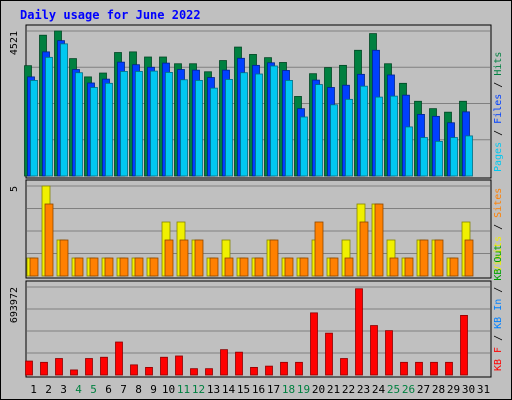 This screenshot has width=512, height=400. Describe the element at coordinates (483, 389) in the screenshot. I see `day-label: 31` at that location.